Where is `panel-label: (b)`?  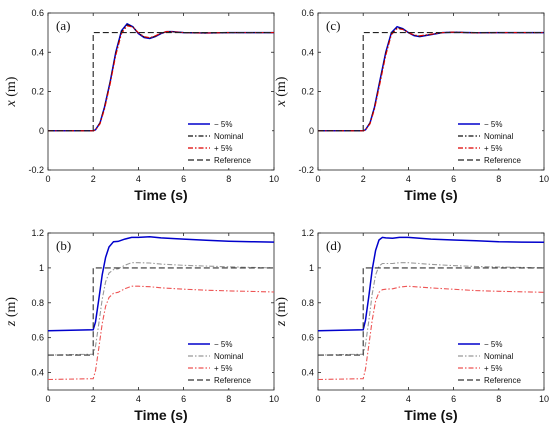 panel-label: (b) is located at coordinates (63, 245).